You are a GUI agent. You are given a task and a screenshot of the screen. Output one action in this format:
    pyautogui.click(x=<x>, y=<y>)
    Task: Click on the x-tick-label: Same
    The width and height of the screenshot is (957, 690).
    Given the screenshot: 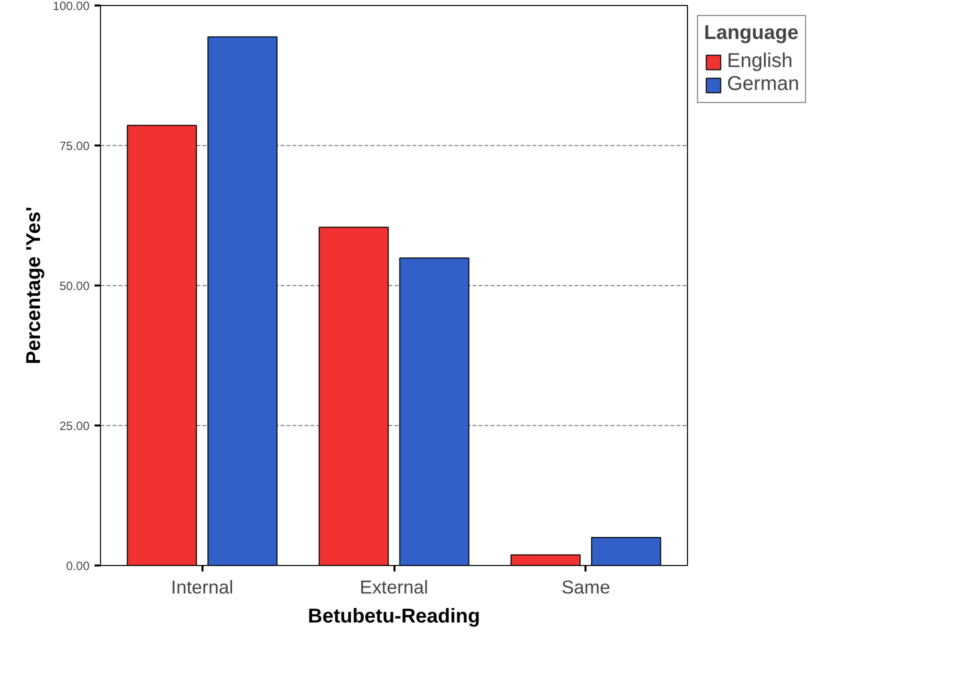 What is the action you would take?
    pyautogui.click(x=585, y=587)
    